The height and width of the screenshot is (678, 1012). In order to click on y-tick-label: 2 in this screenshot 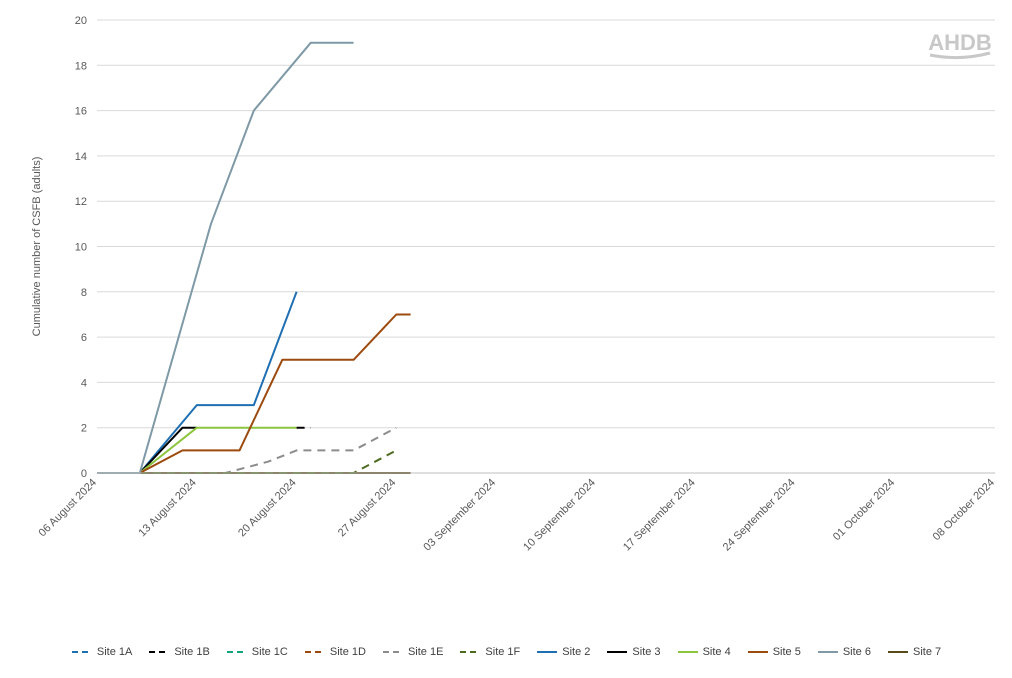, I will do `click(84, 429)`.